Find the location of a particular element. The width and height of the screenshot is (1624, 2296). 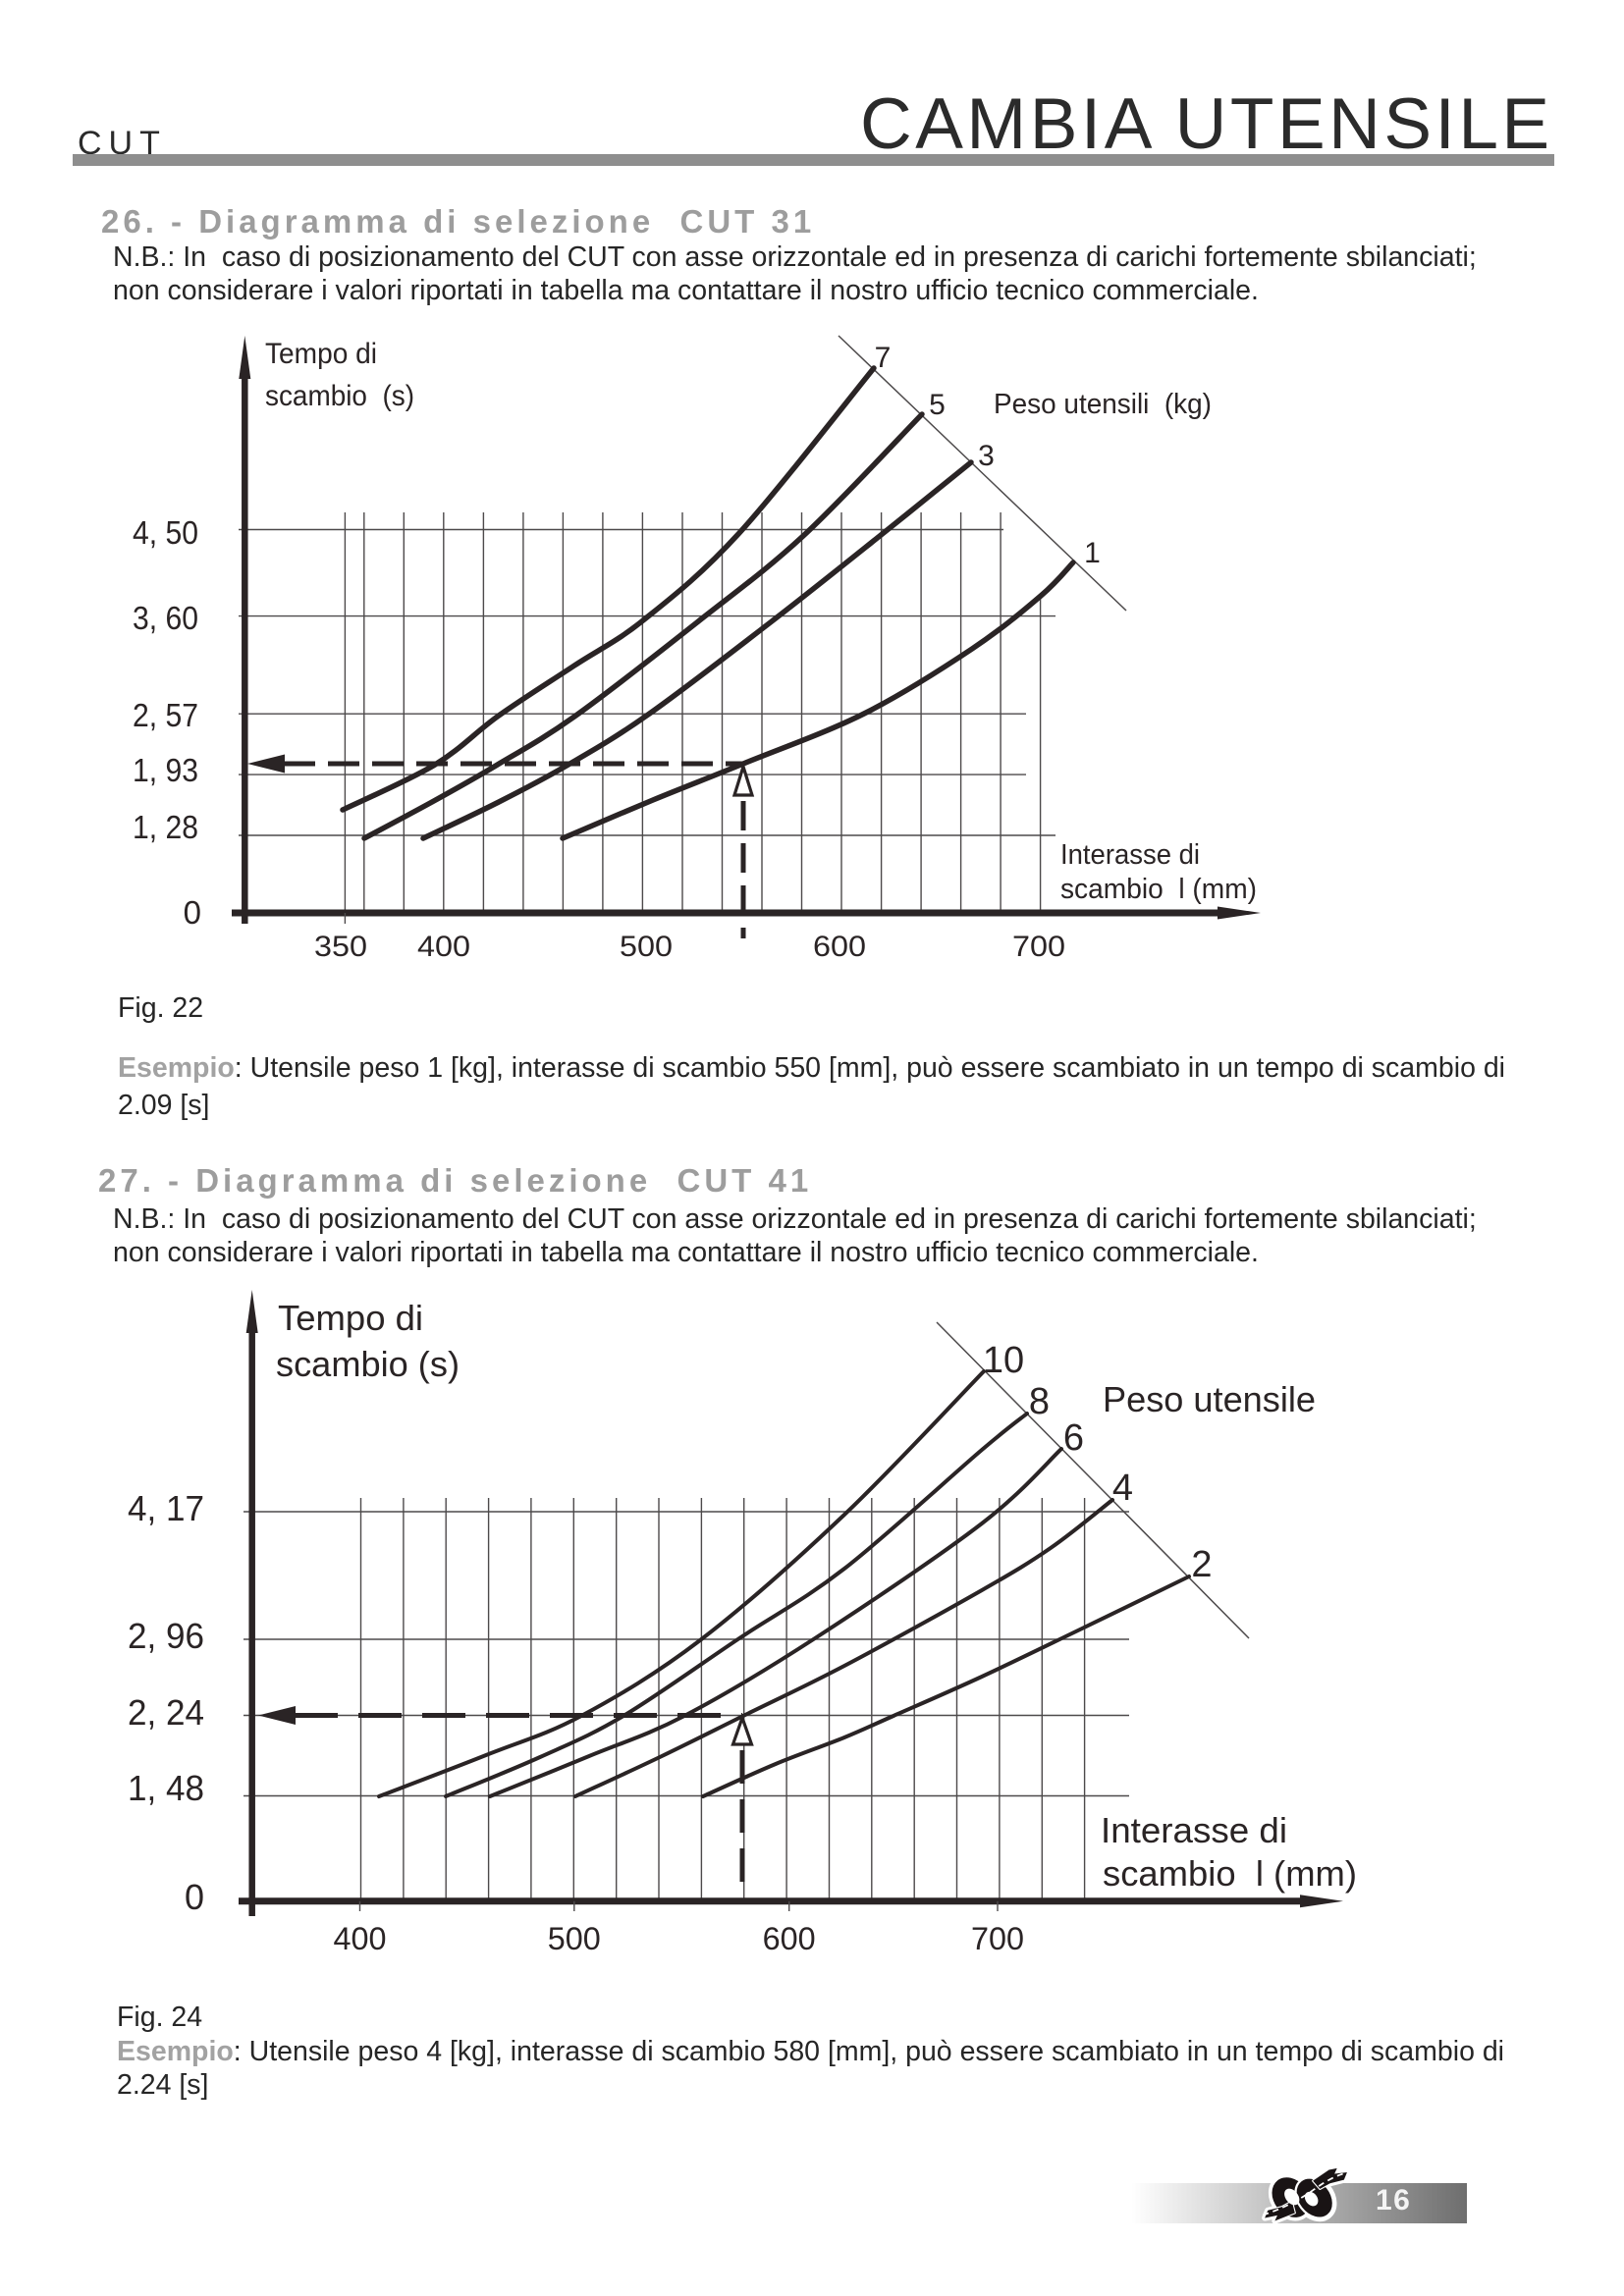

svg-text: 350 is located at coordinates (340, 947).